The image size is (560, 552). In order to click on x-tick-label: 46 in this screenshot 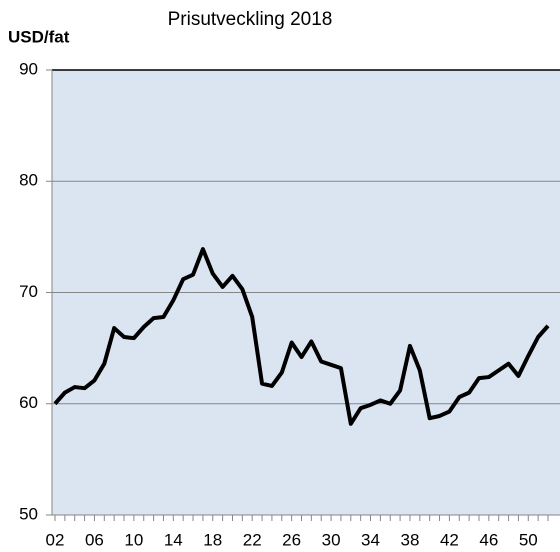, I will do `click(488, 539)`.